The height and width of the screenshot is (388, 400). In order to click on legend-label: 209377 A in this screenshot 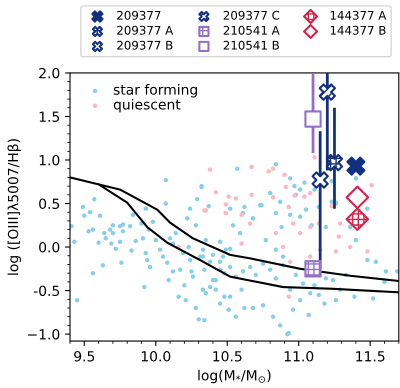, I will do `click(145, 30)`.